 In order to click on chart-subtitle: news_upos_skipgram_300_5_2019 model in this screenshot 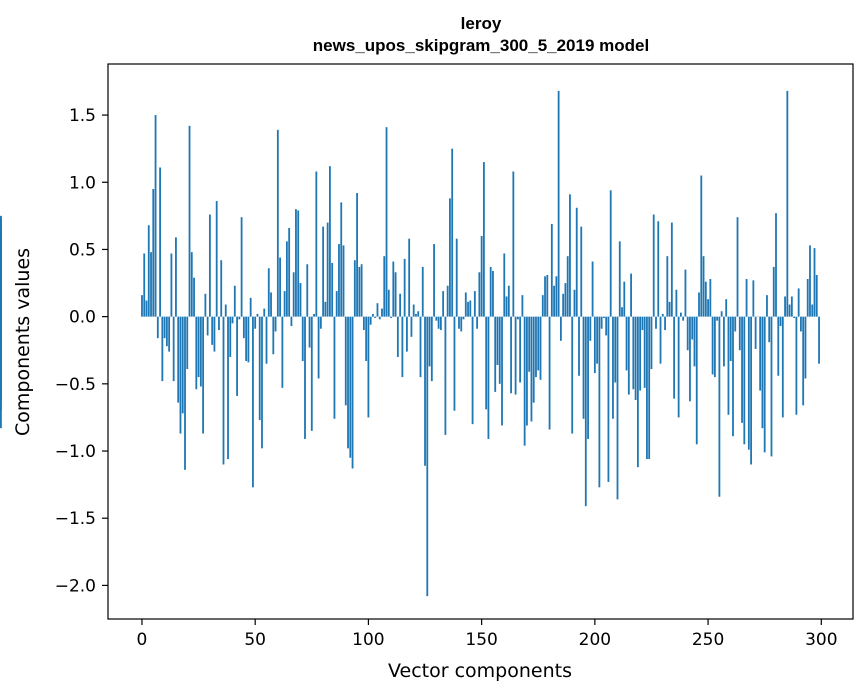, I will do `click(481, 45)`.